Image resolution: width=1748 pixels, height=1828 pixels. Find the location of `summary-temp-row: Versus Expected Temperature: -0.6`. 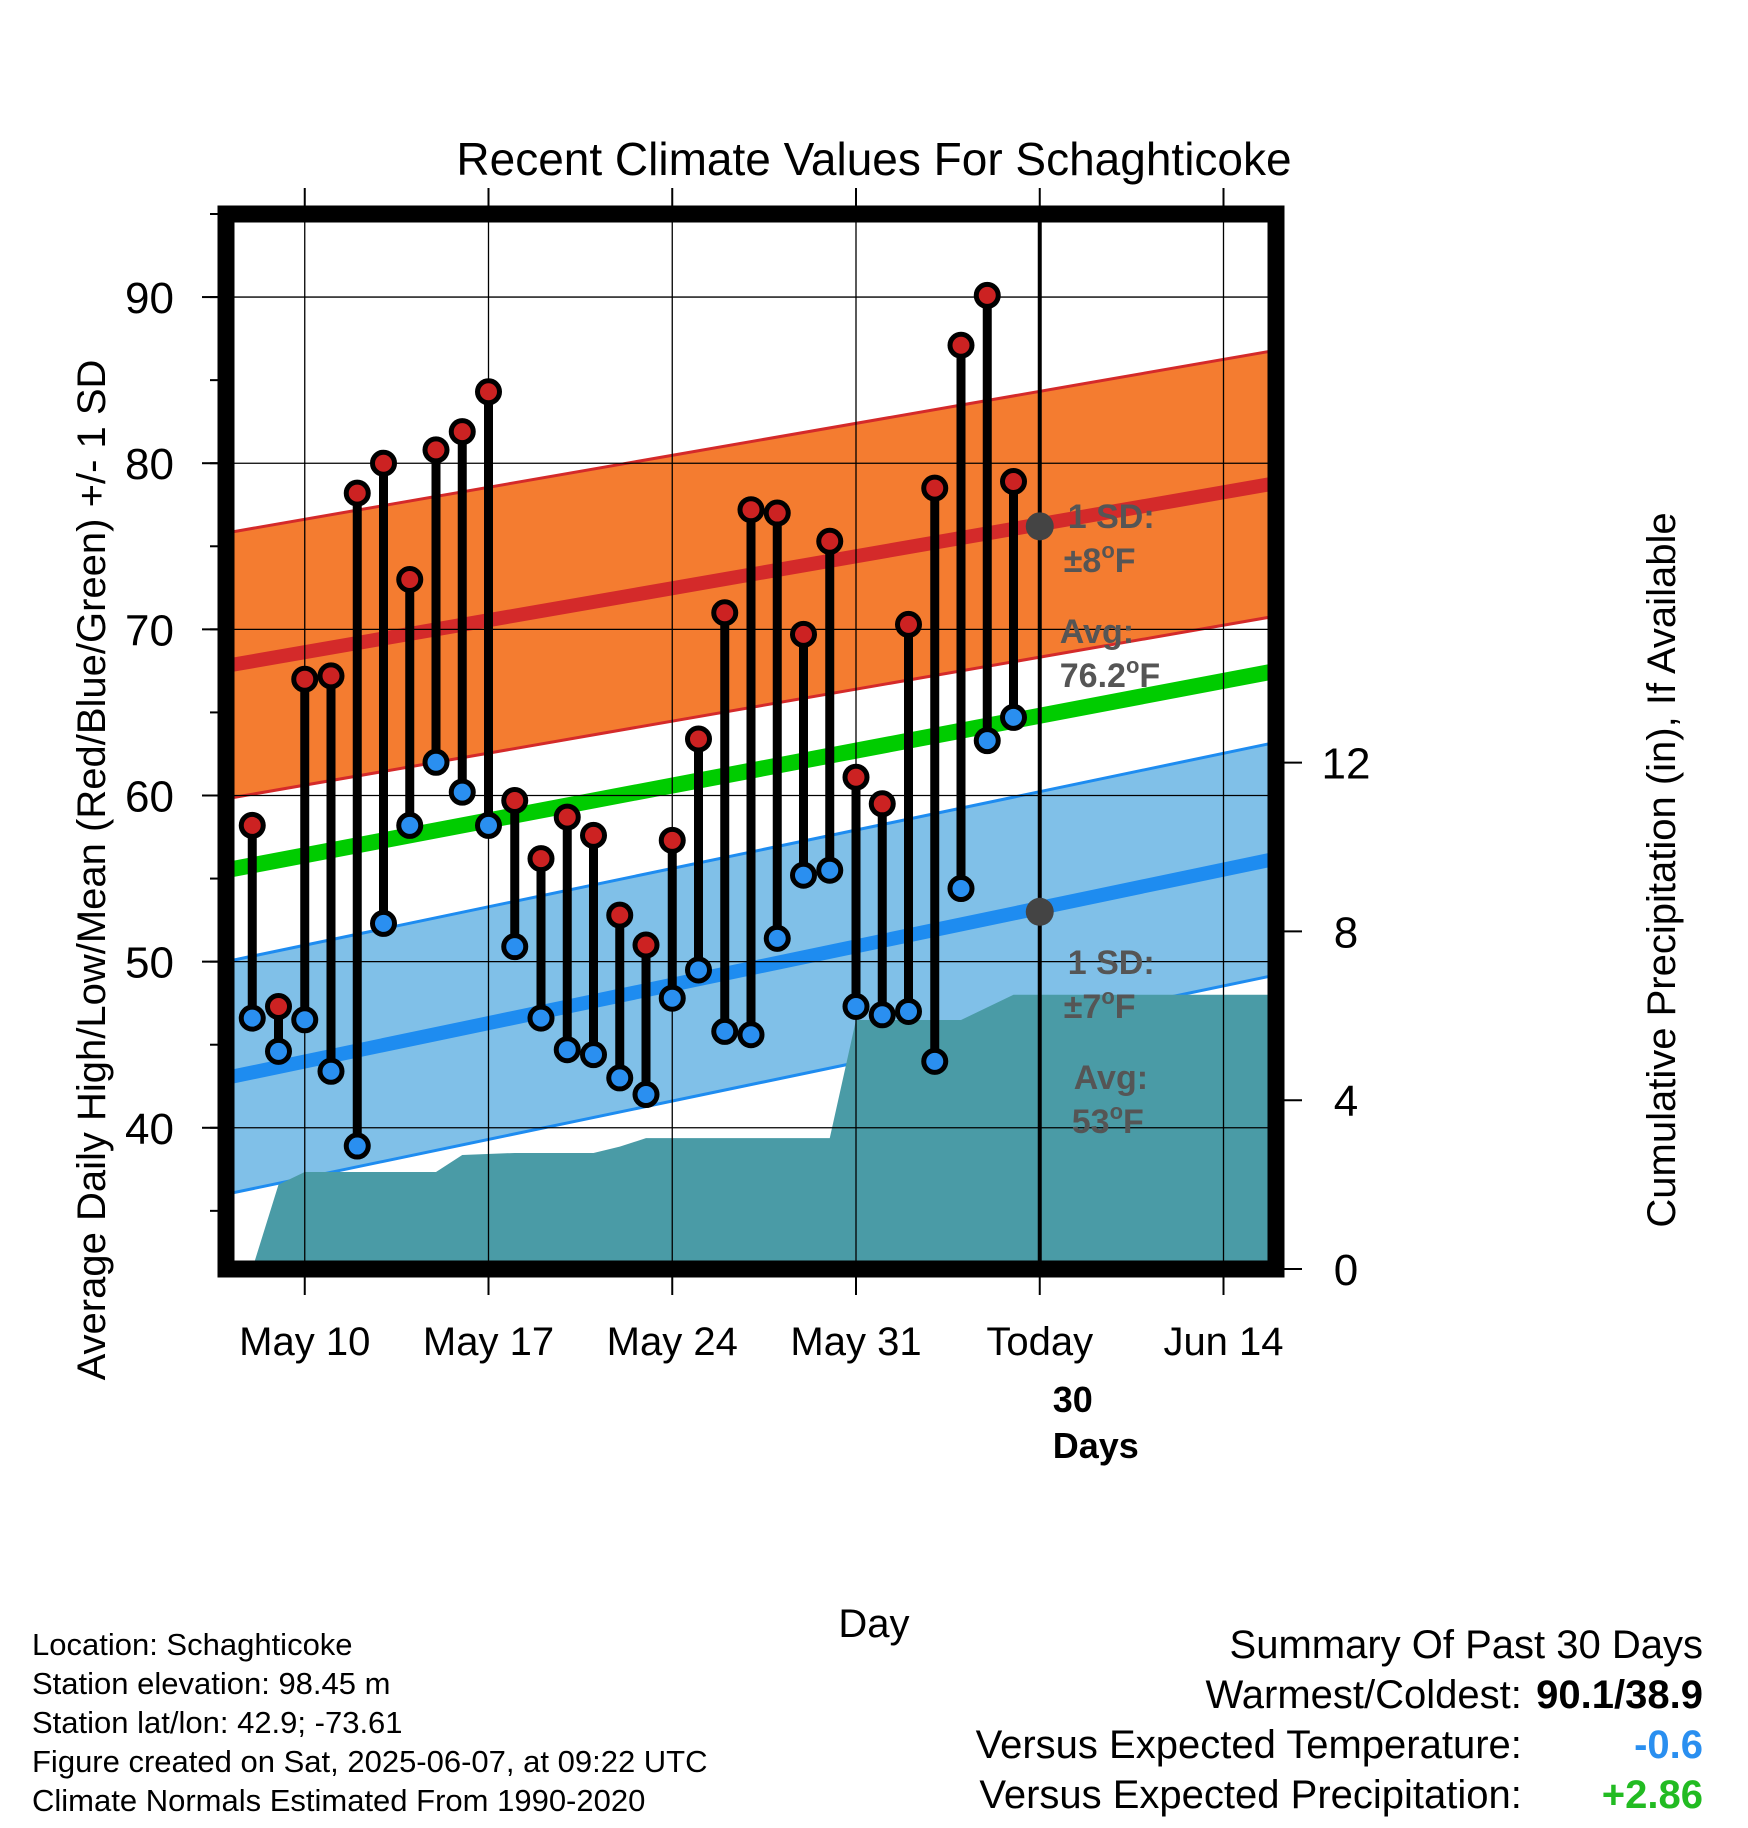

summary-temp-row: Versus Expected Temperature: -0.6 is located at coordinates (1339, 1745).